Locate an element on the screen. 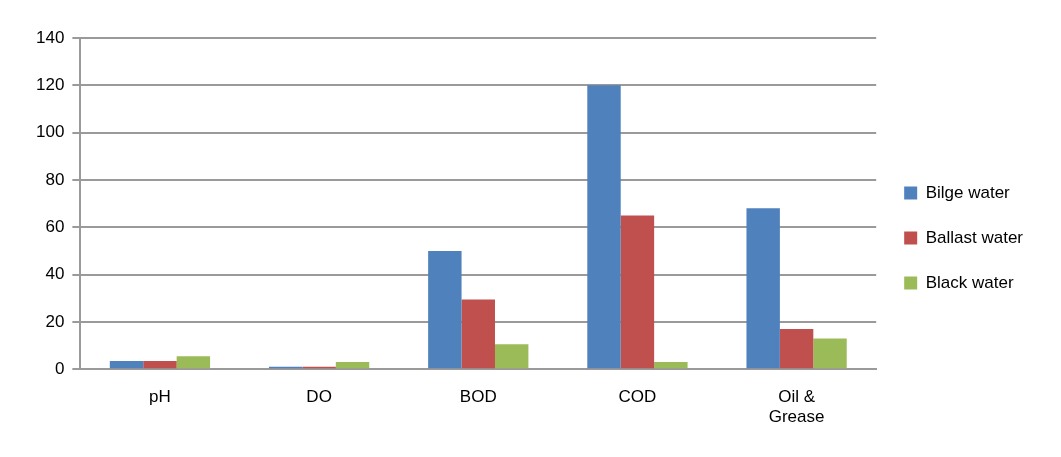  y-tick-label: 60 is located at coordinates (55, 226).